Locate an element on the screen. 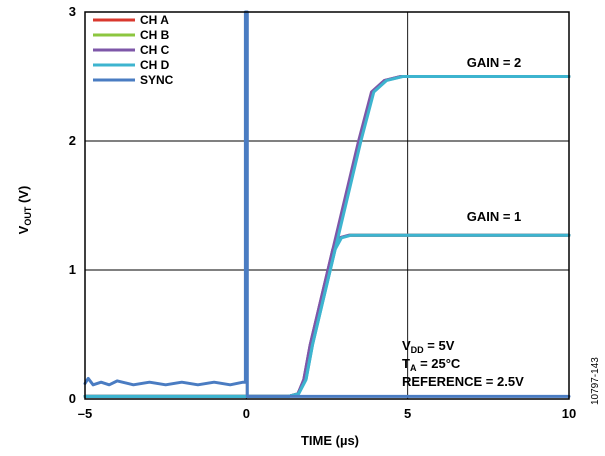 This screenshot has width=605, height=456. legend-label-ch-b: CH B is located at coordinates (155, 35).